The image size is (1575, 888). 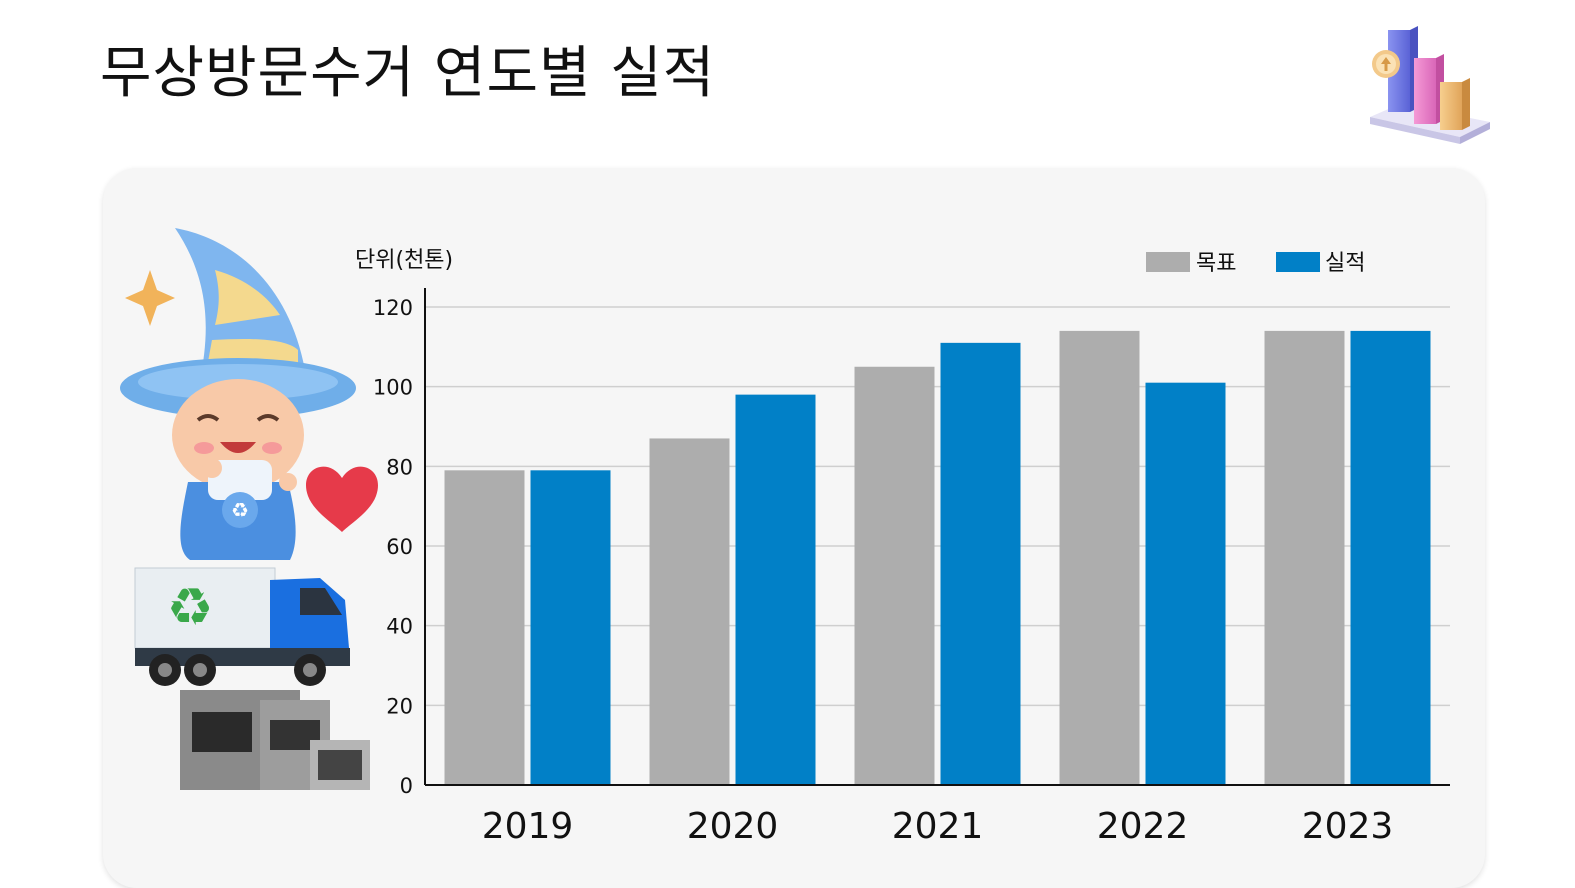 I want to click on x-tick-label: 2021, so click(x=938, y=826).